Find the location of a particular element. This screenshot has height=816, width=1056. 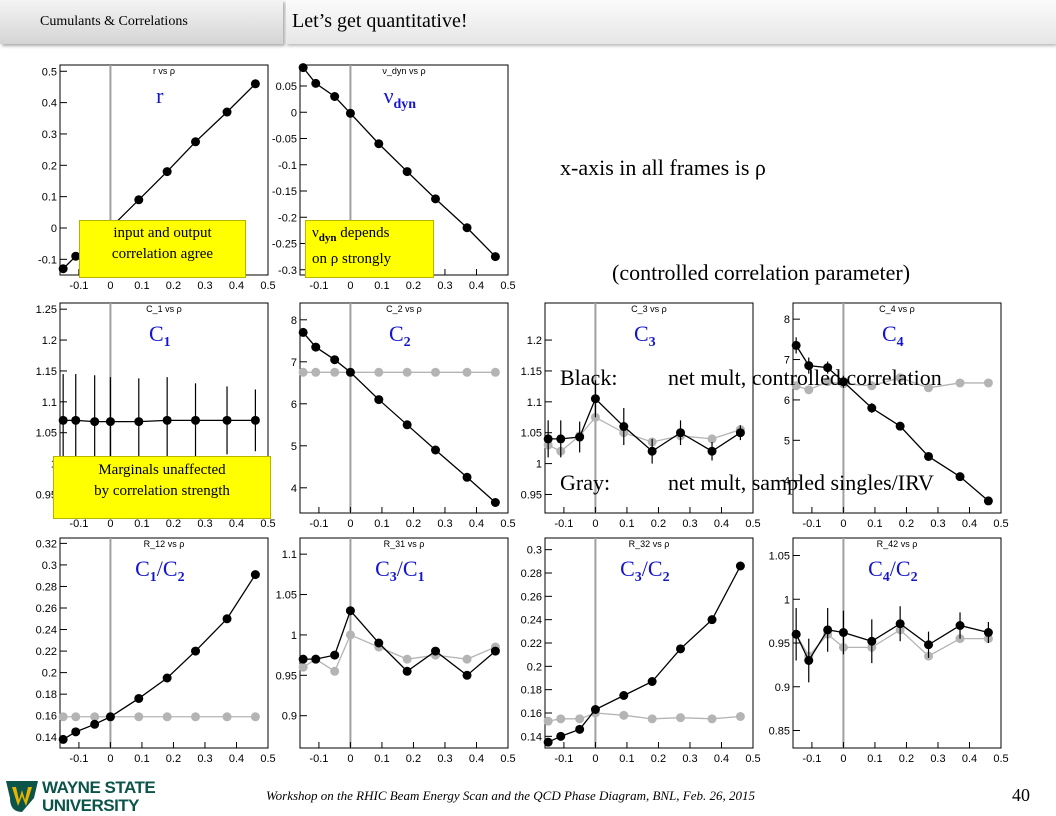

chart-title: R_42 vs ρ is located at coordinates (897, 544).